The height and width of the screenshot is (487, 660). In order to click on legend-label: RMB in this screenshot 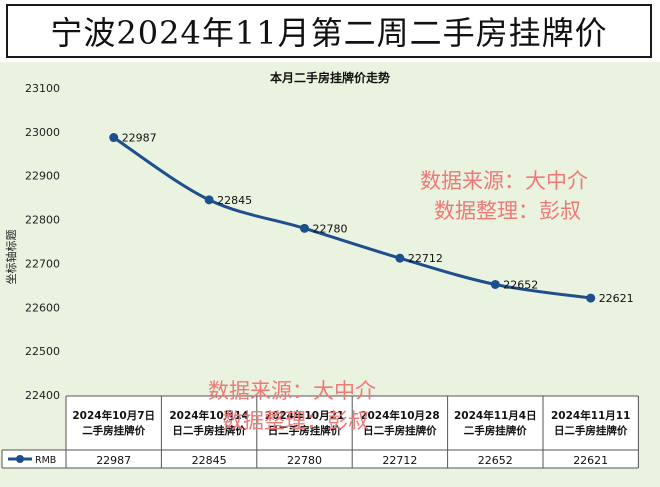, I will do `click(45, 460)`.